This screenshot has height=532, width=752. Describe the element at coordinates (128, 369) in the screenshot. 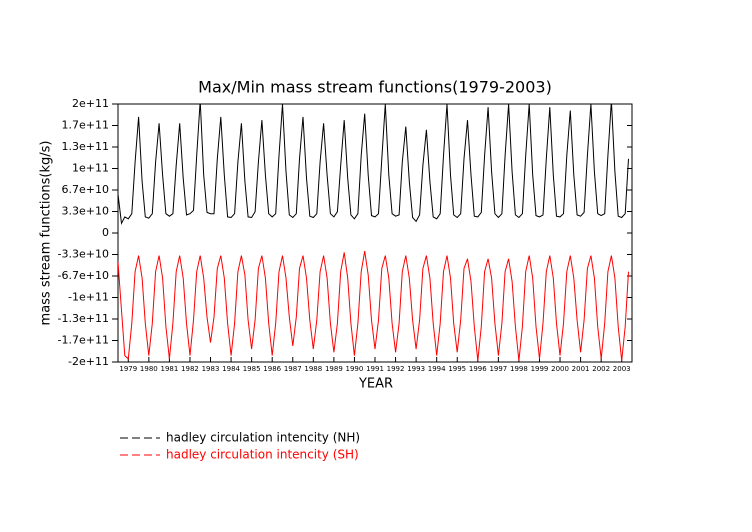

I see `x-tick-label: 1979` at that location.